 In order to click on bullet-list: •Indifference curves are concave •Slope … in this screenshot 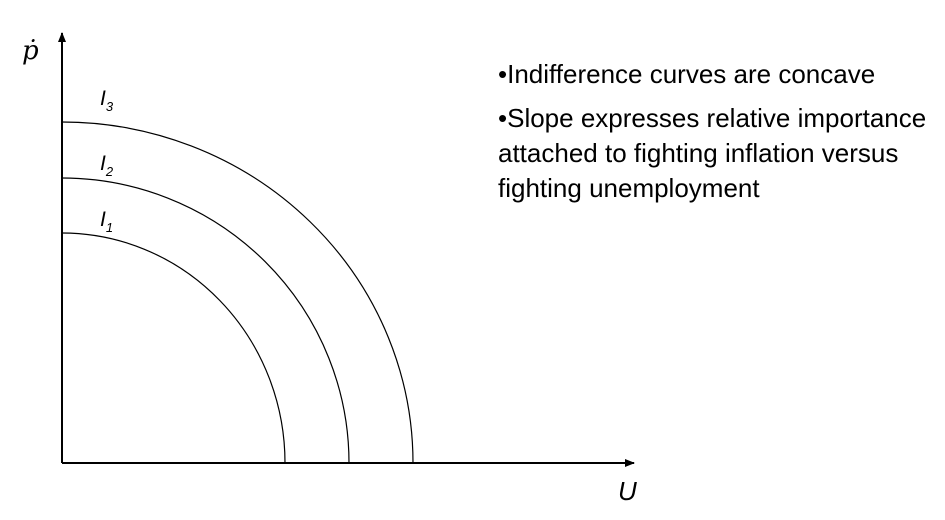, I will do `click(718, 136)`.